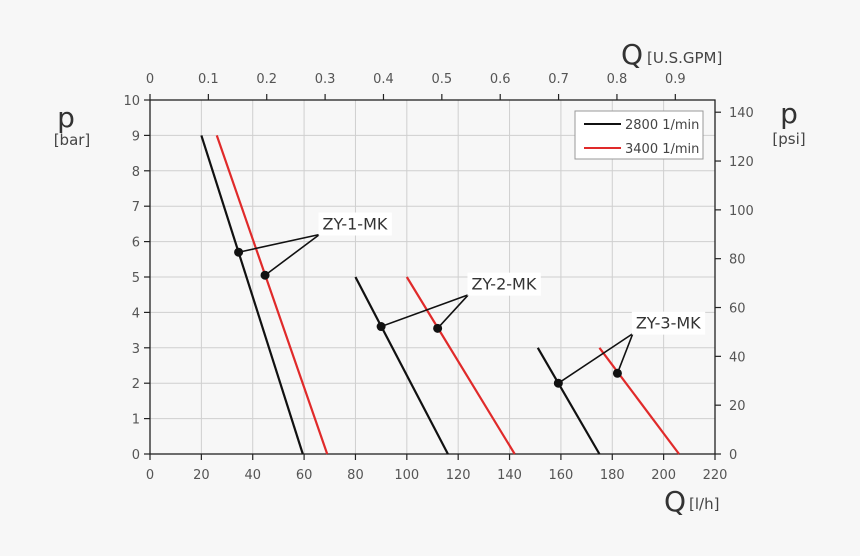 This screenshot has width=860, height=556. What do you see at coordinates (355, 475) in the screenshot?
I see `x-tick-label: 80` at bounding box center [355, 475].